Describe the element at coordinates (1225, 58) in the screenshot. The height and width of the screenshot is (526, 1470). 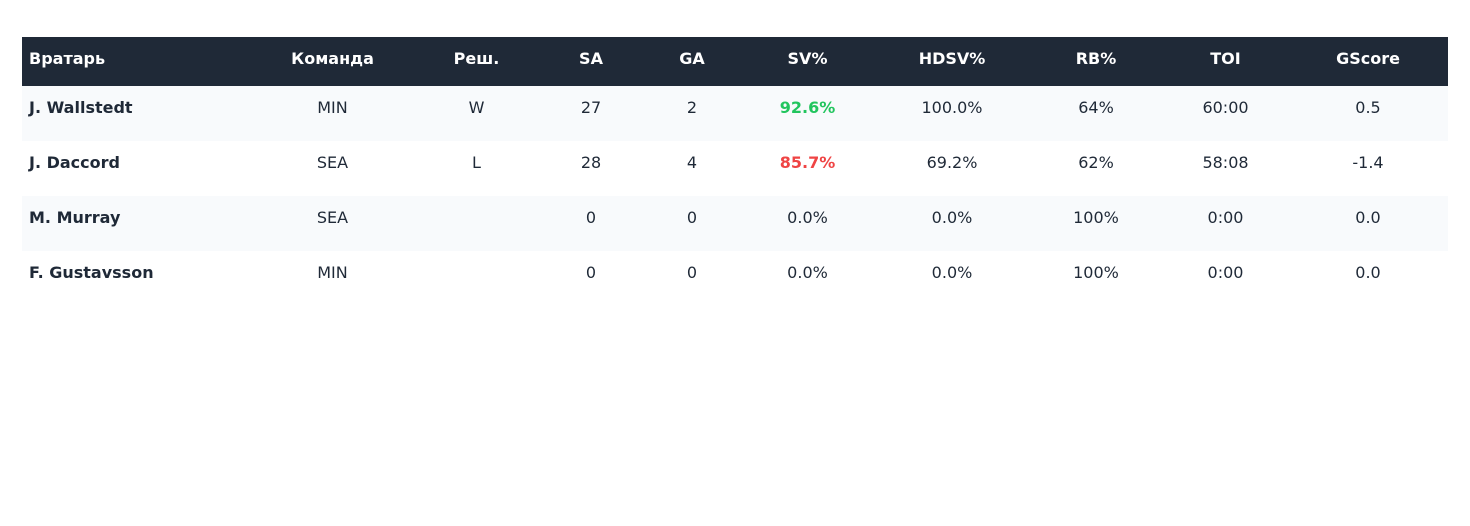
I see `header-toi: TOI` at that location.